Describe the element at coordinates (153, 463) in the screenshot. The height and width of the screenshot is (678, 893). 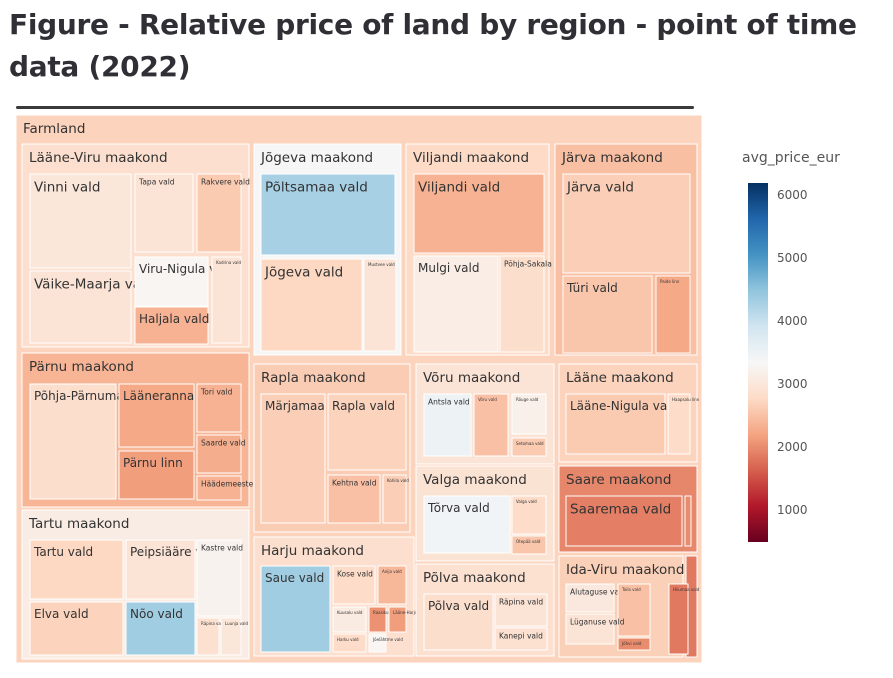
I see `municipality-label: Pärnu linn` at that location.